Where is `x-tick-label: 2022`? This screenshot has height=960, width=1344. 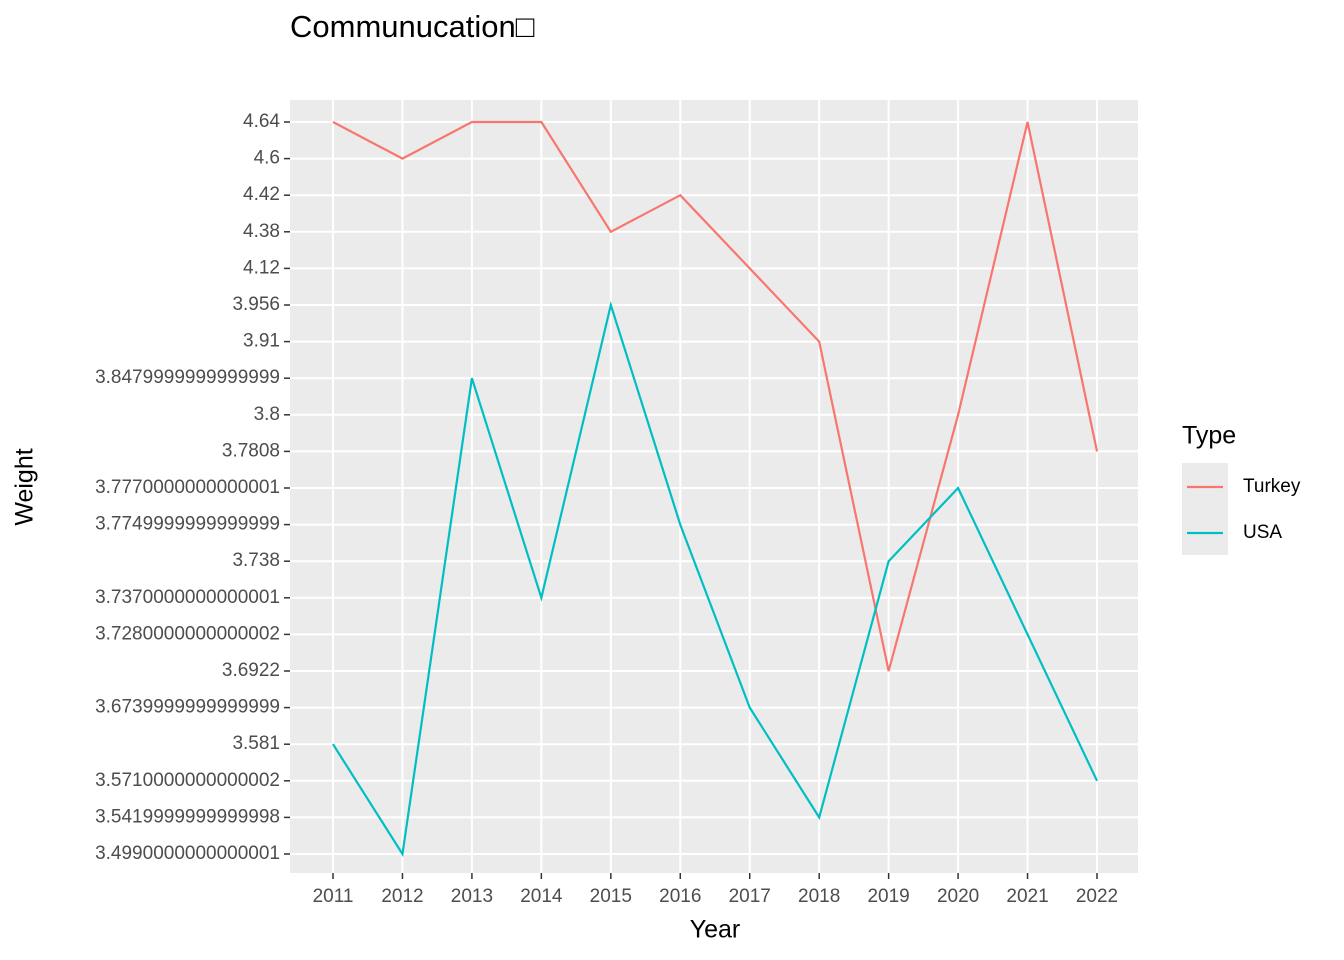 x-tick-label: 2022 is located at coordinates (1097, 896).